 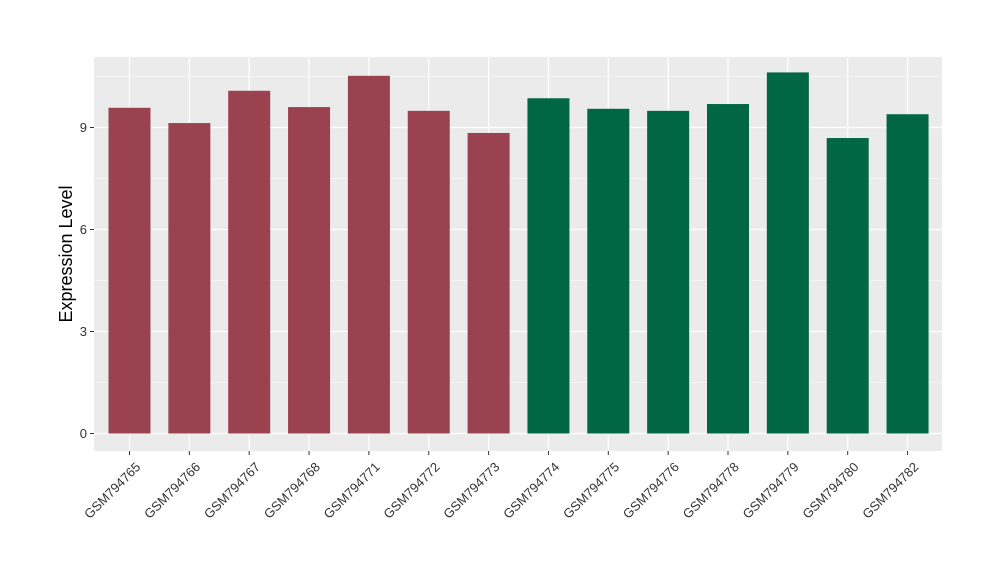 I want to click on x-tick-label: GSM794776, so click(x=651, y=490).